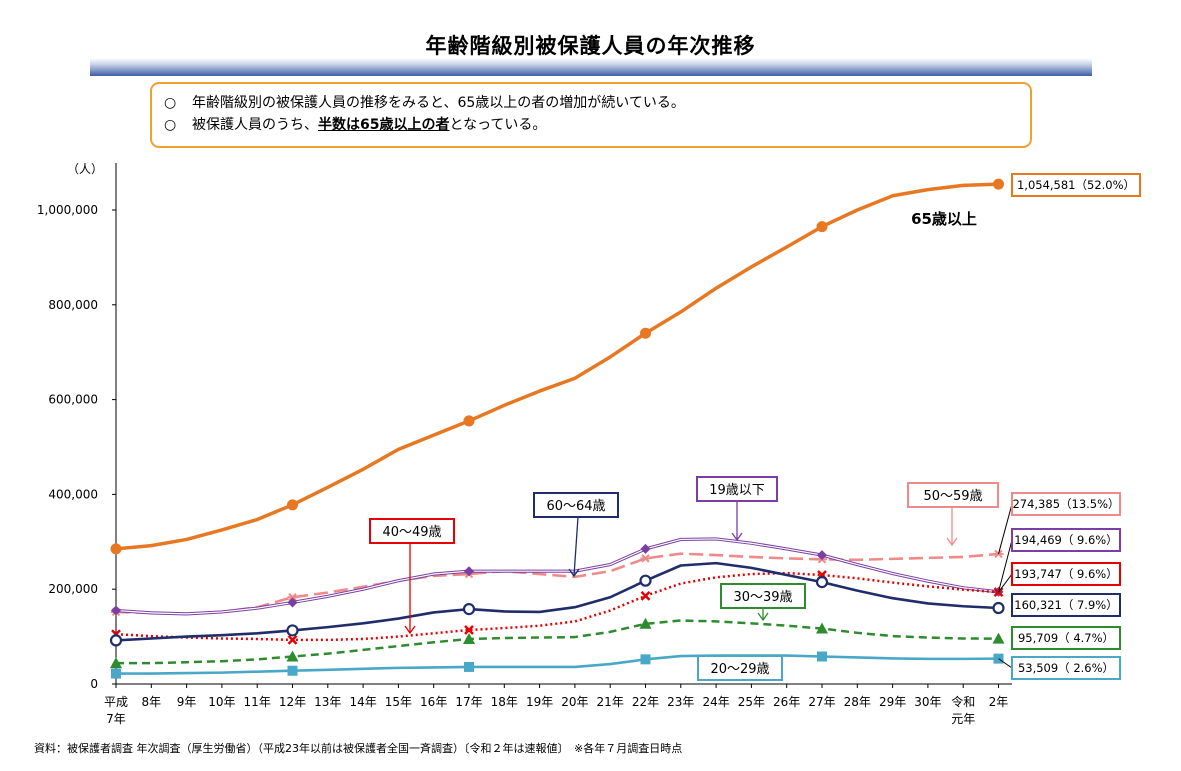 The width and height of the screenshot is (1181, 771). Describe the element at coordinates (574, 702) in the screenshot. I see `x-tick-label: 20年` at that location.